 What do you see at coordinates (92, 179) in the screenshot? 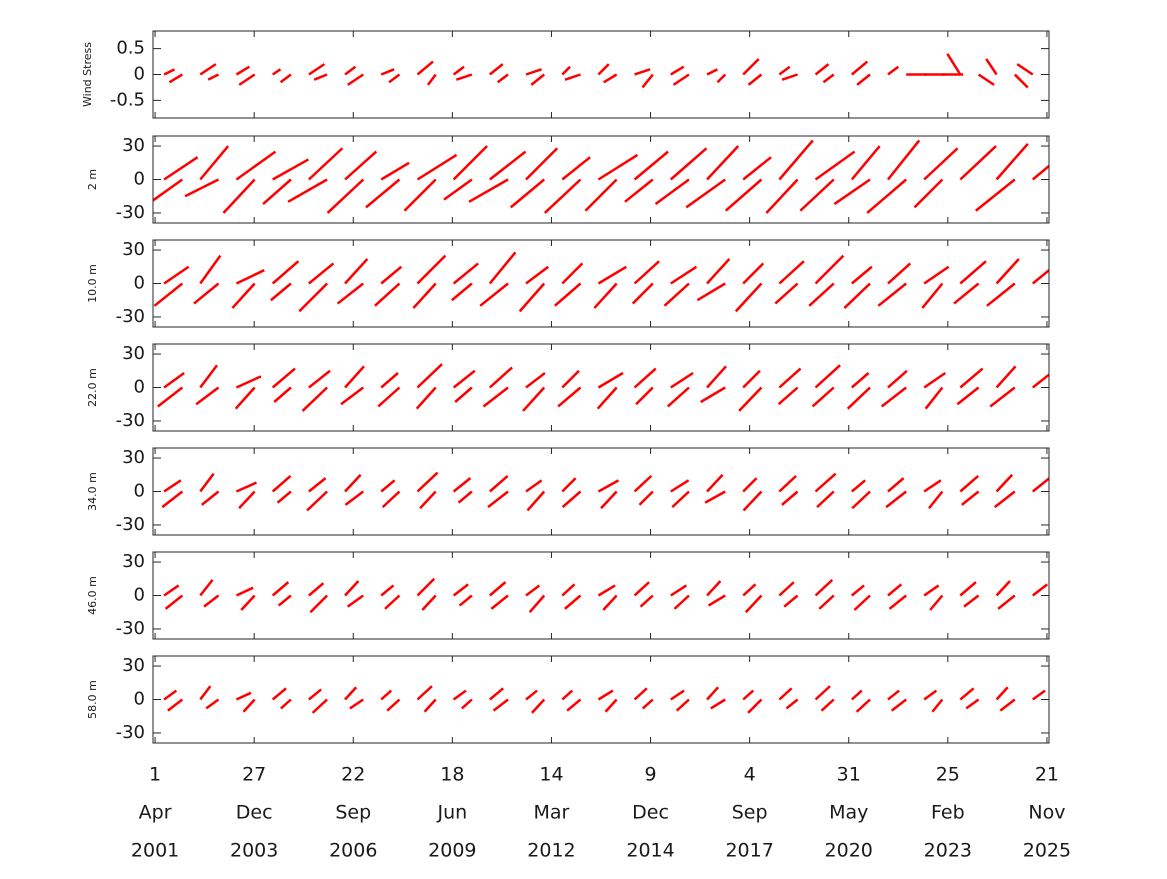
I see `y-axis-label: 2 m` at bounding box center [92, 179].